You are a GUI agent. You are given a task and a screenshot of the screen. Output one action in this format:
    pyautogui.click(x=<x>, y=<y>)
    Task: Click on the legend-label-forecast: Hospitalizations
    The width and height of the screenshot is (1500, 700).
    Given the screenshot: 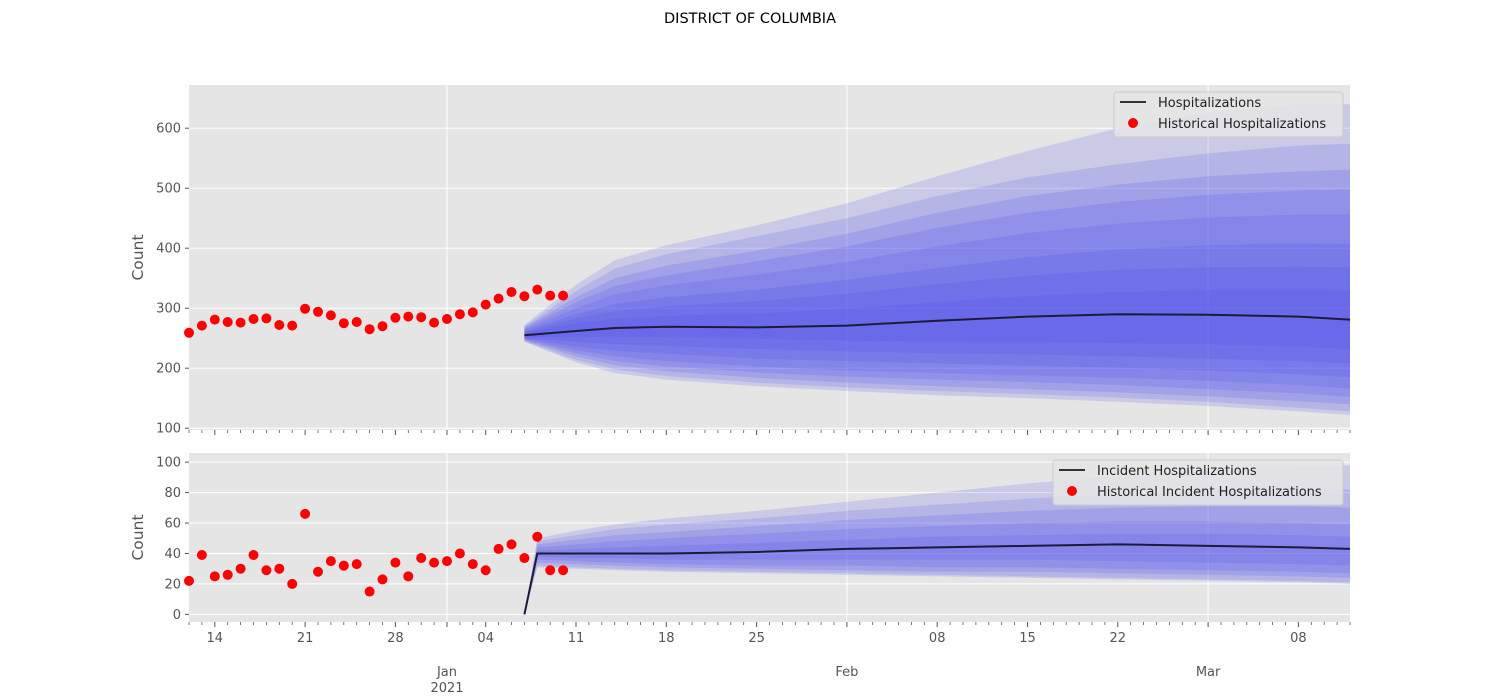 What is the action you would take?
    pyautogui.click(x=1209, y=103)
    